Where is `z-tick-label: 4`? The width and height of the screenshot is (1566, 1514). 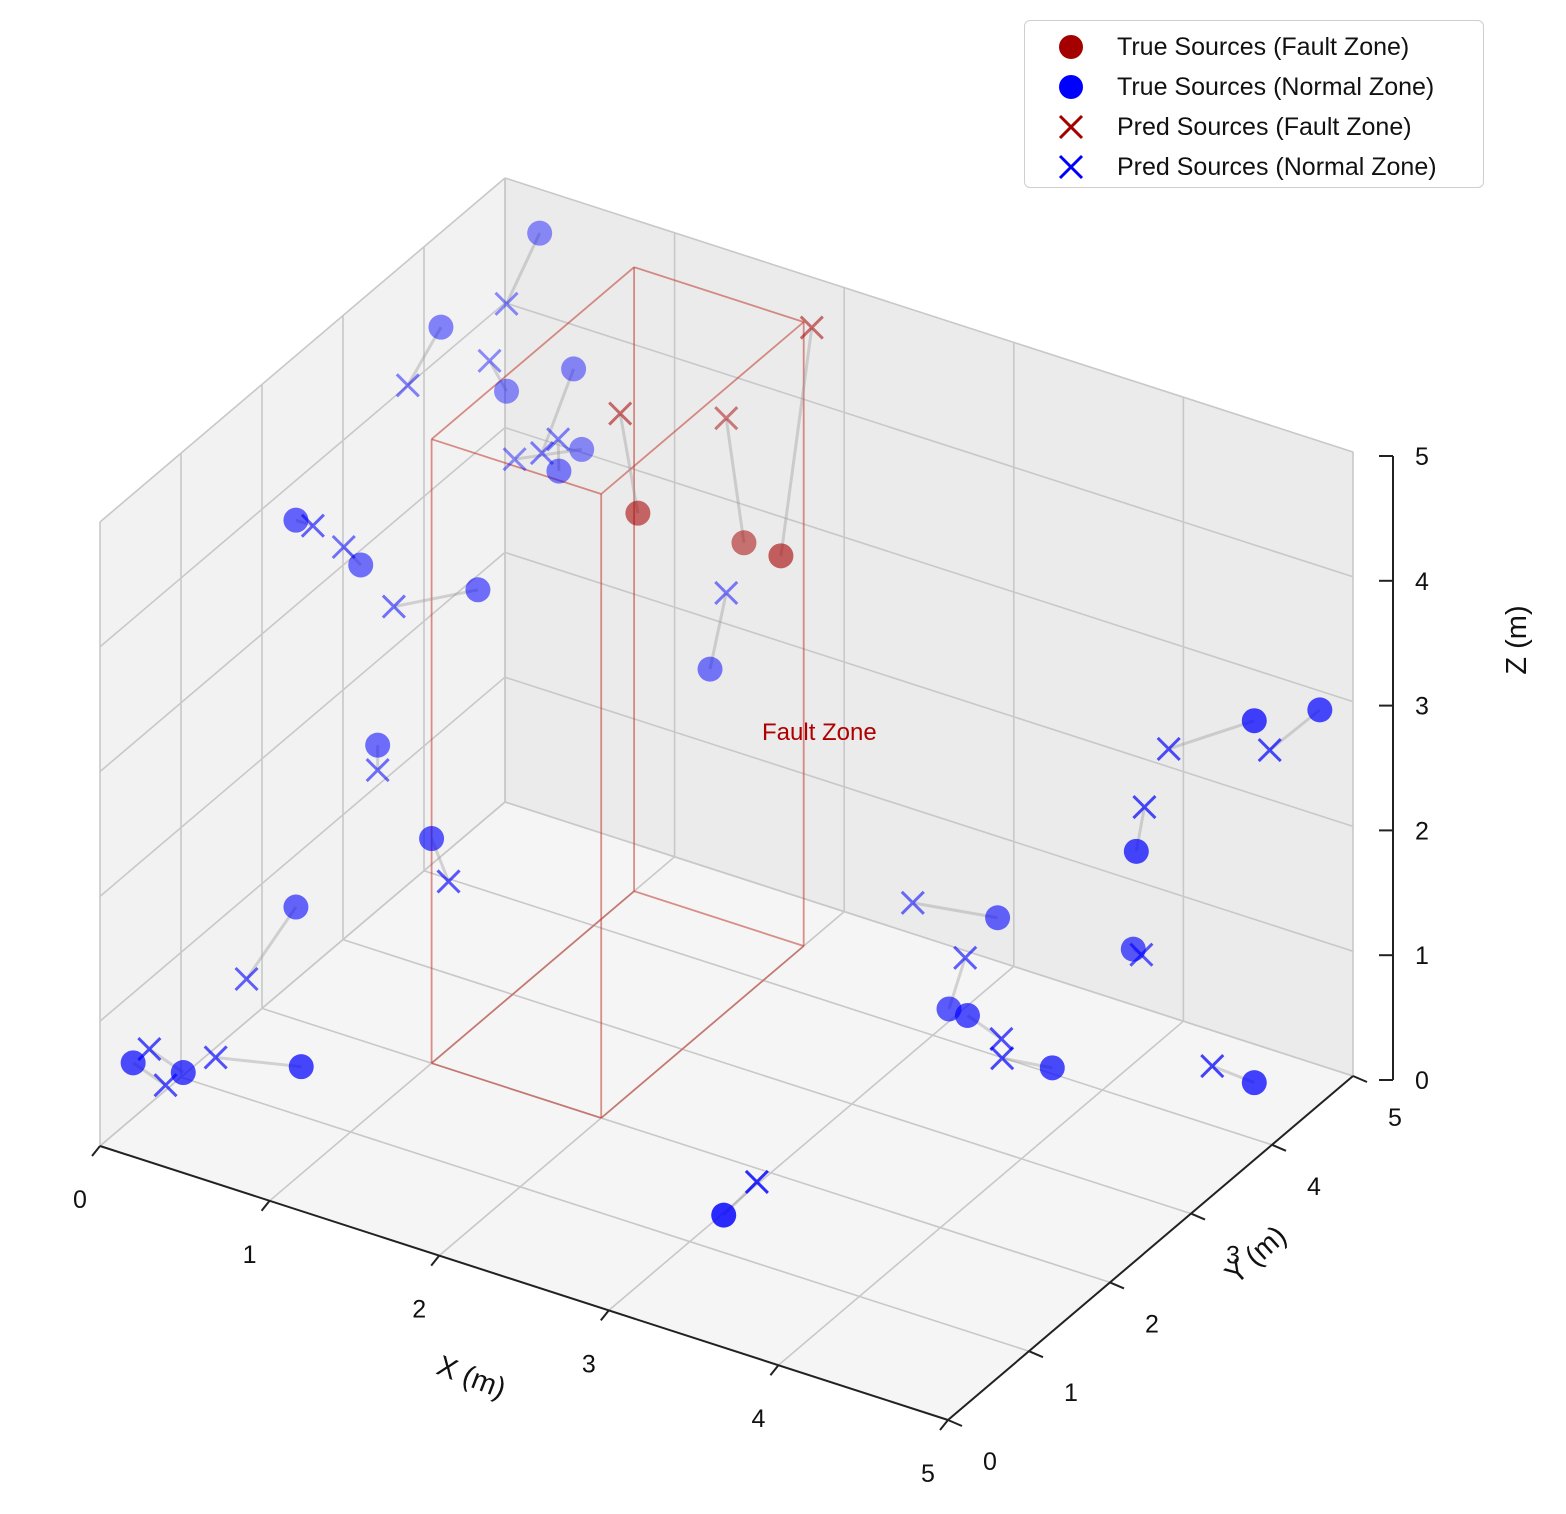
z-tick-label: 4 is located at coordinates (1422, 582).